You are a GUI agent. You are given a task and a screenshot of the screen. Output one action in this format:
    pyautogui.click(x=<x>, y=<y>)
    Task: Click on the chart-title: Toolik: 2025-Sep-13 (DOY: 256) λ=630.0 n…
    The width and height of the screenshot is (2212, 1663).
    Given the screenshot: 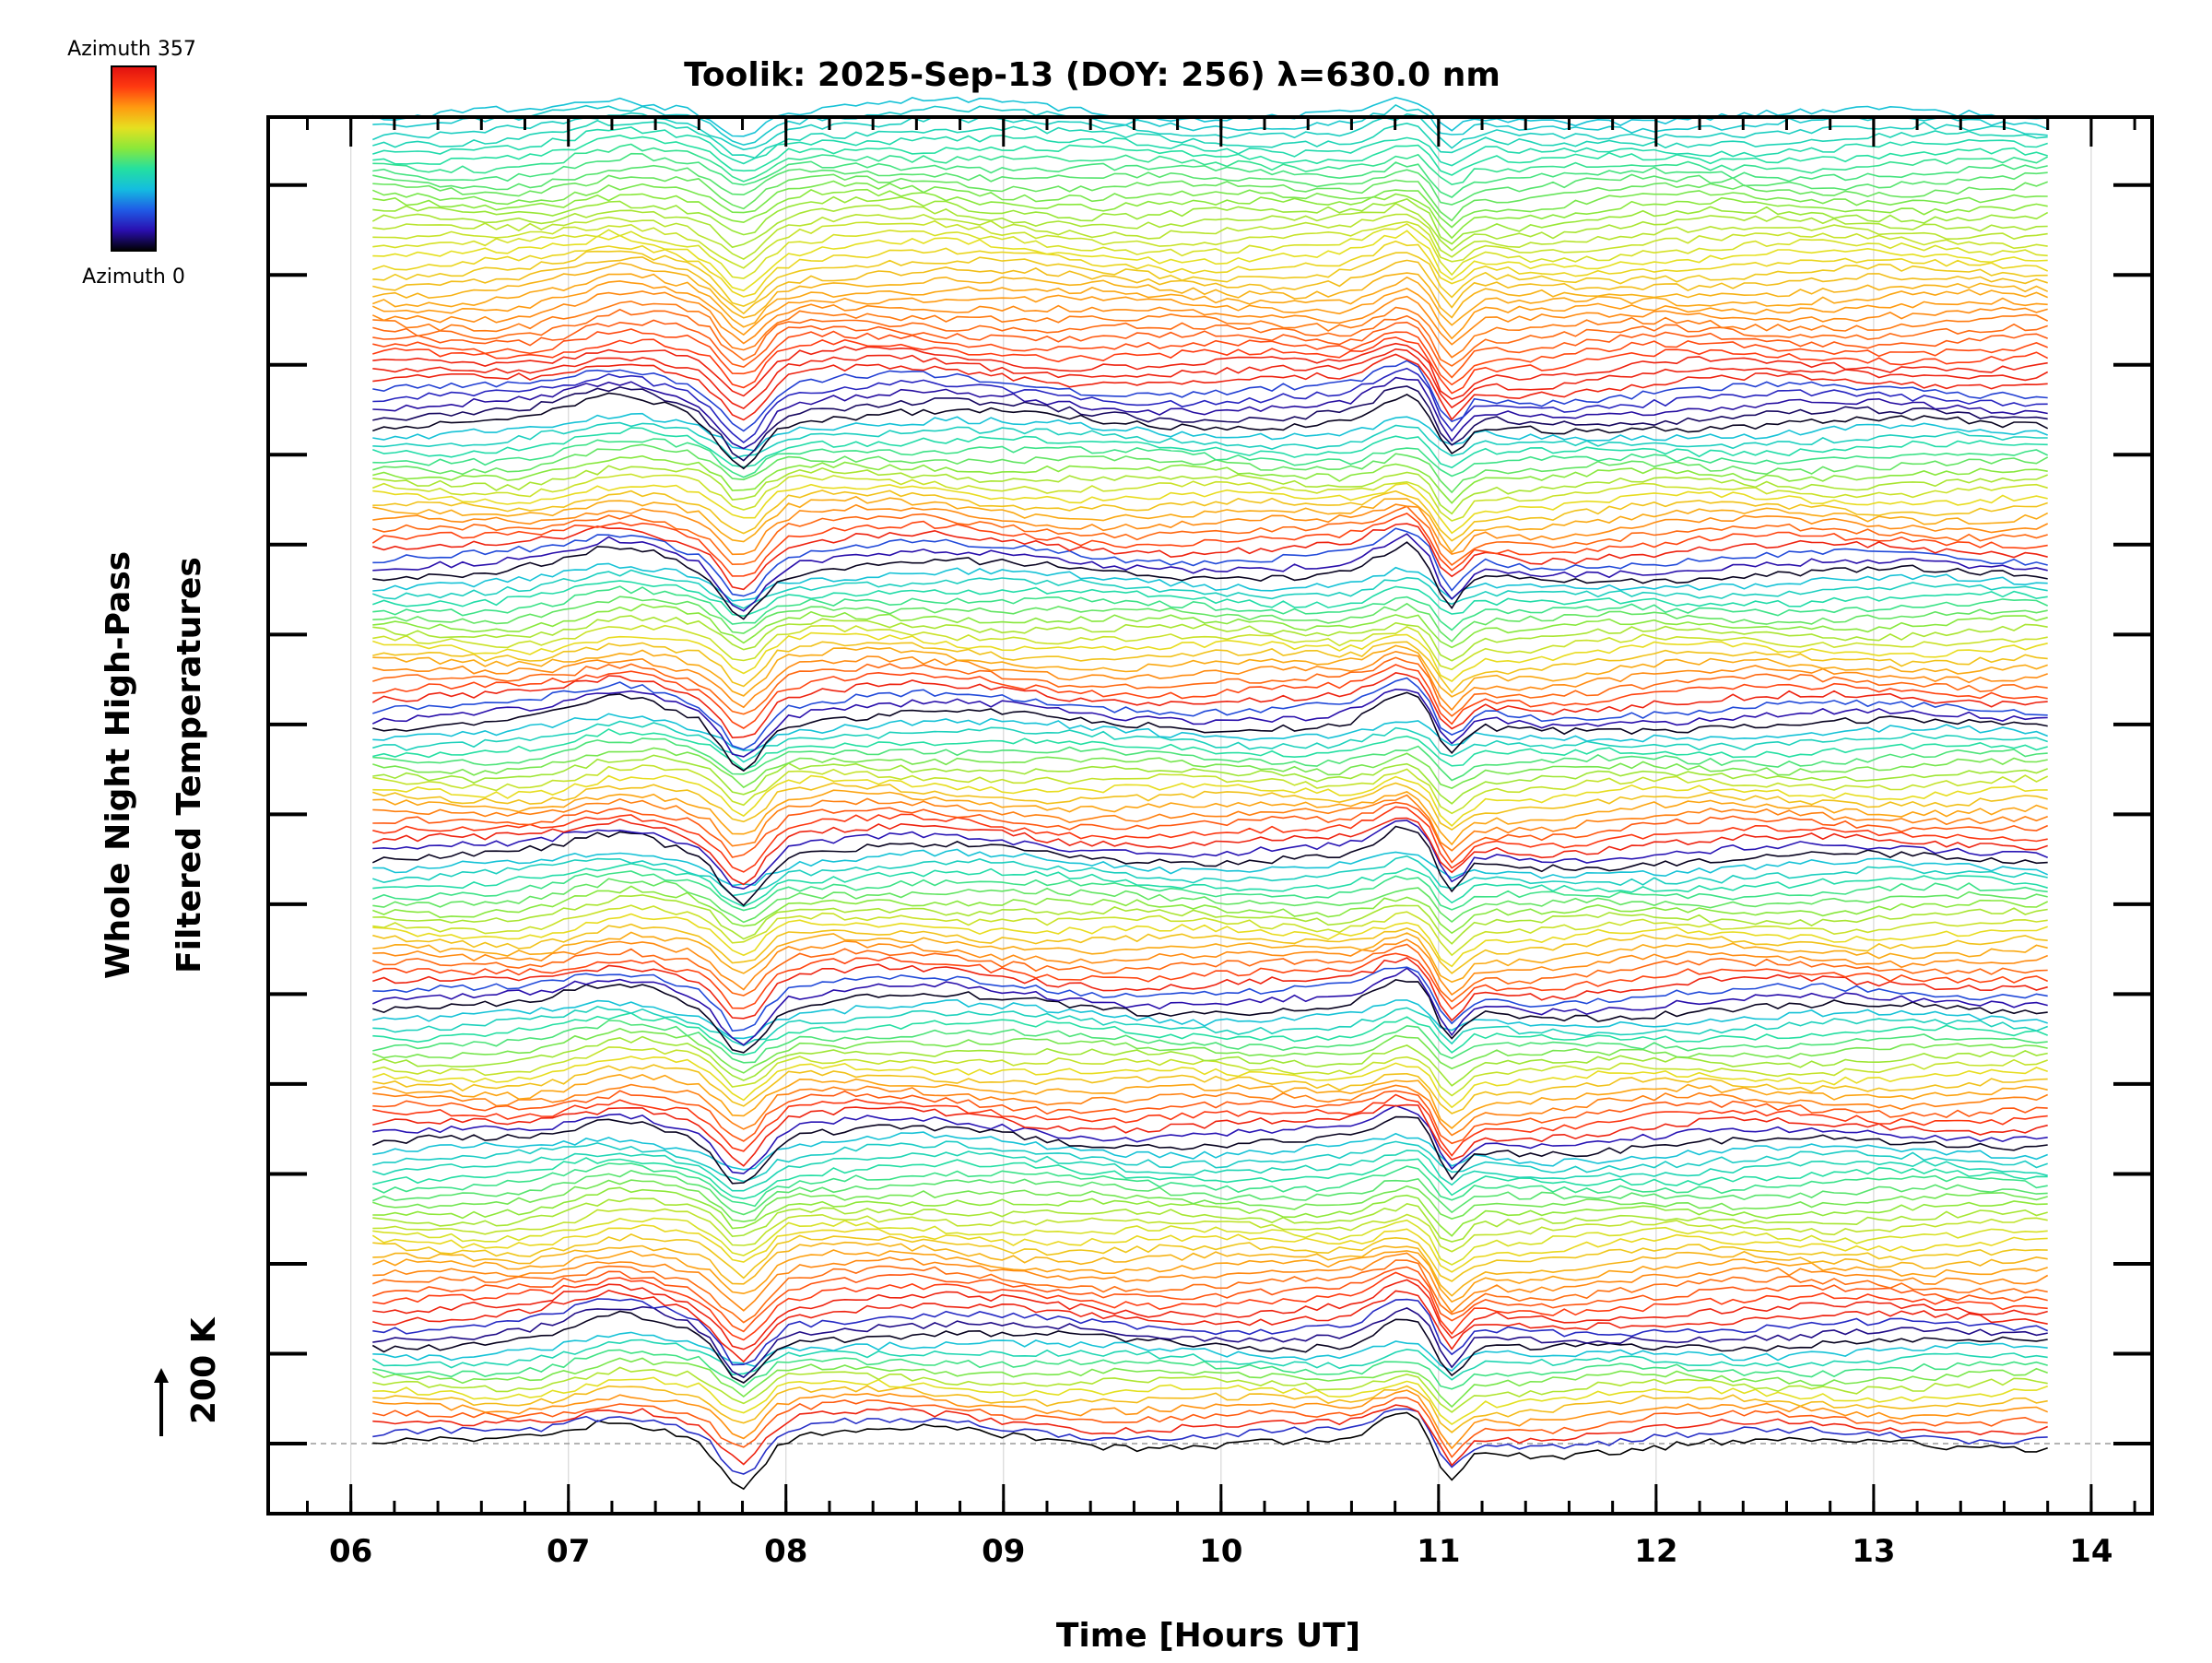 What is the action you would take?
    pyautogui.click(x=1092, y=75)
    